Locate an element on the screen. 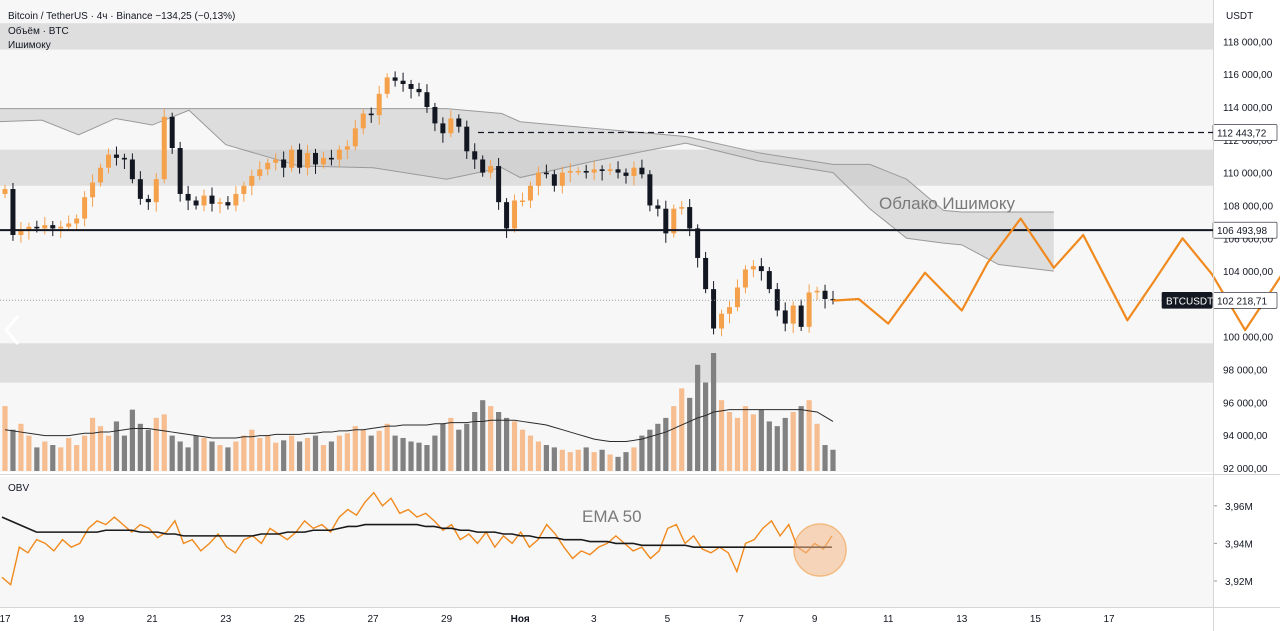 The width and height of the screenshot is (1280, 631). time-tick-label: Ноя is located at coordinates (520, 619).